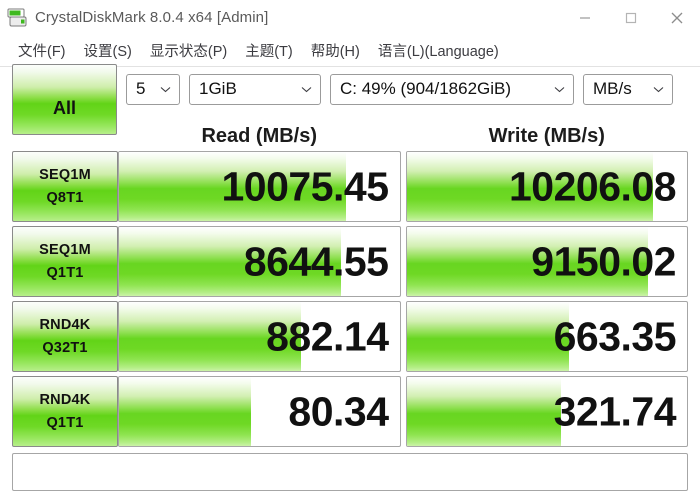  What do you see at coordinates (615, 411) in the screenshot?
I see `write-result-value: 321.74` at bounding box center [615, 411].